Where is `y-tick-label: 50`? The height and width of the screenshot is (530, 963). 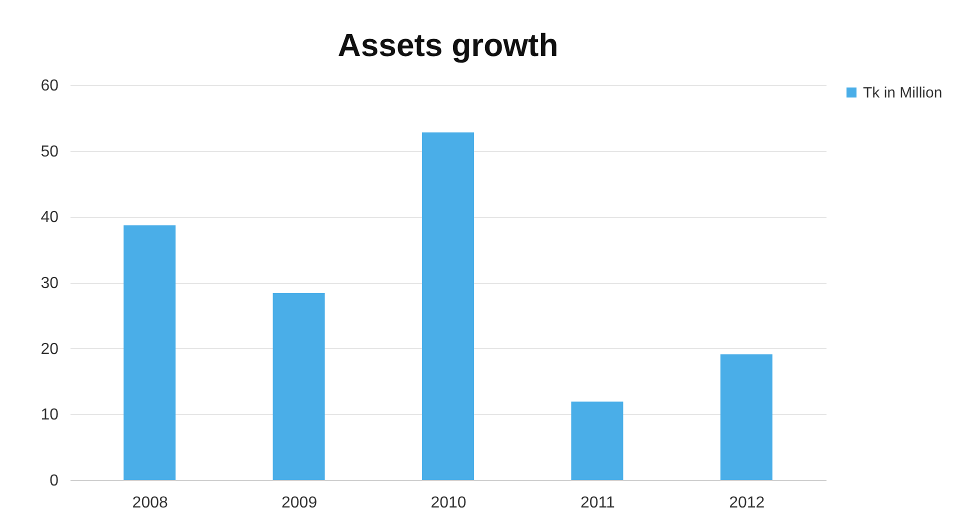
y-tick-label: 50 is located at coordinates (49, 151).